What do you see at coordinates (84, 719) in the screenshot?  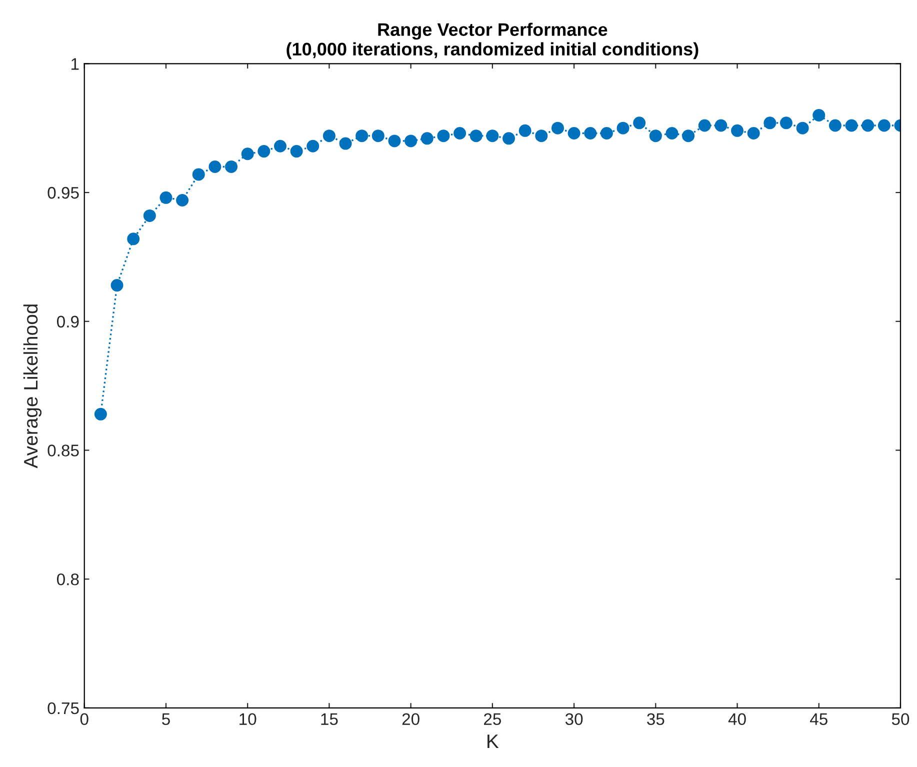 I see `x-tick-label: 0` at bounding box center [84, 719].